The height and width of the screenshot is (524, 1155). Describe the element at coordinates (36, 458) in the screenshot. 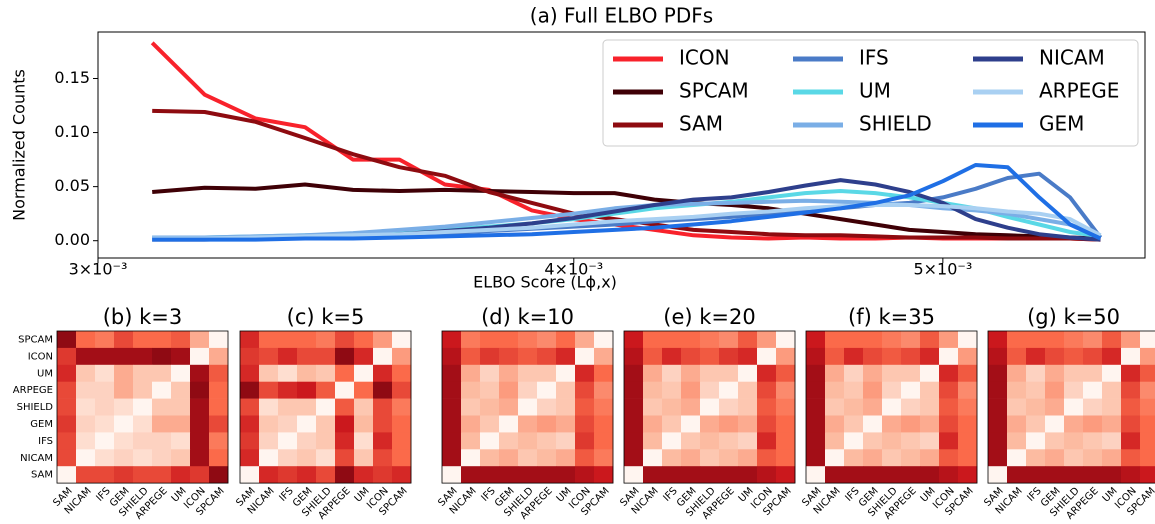

I see `y-tick-label: NICAM` at that location.